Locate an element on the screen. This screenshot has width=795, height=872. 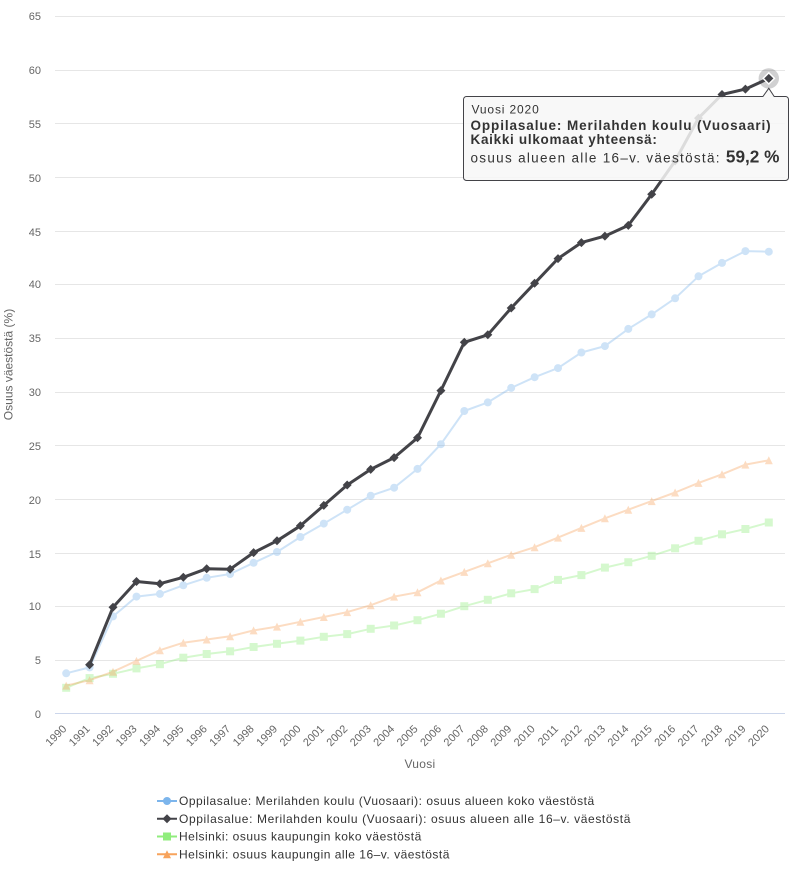
svg-text: 65 is located at coordinates (35, 17).